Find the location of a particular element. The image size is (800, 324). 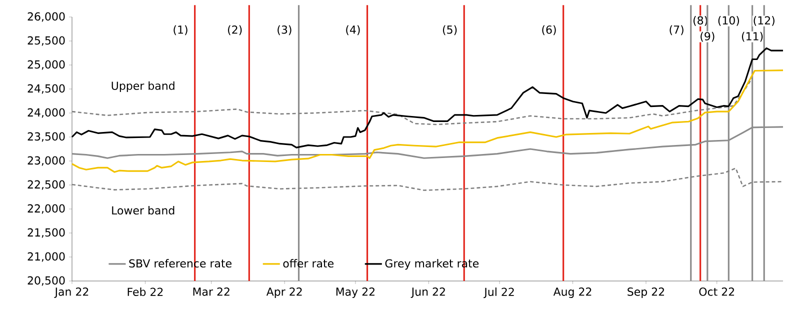

y-tick-label: 24,500 is located at coordinates (46, 89).